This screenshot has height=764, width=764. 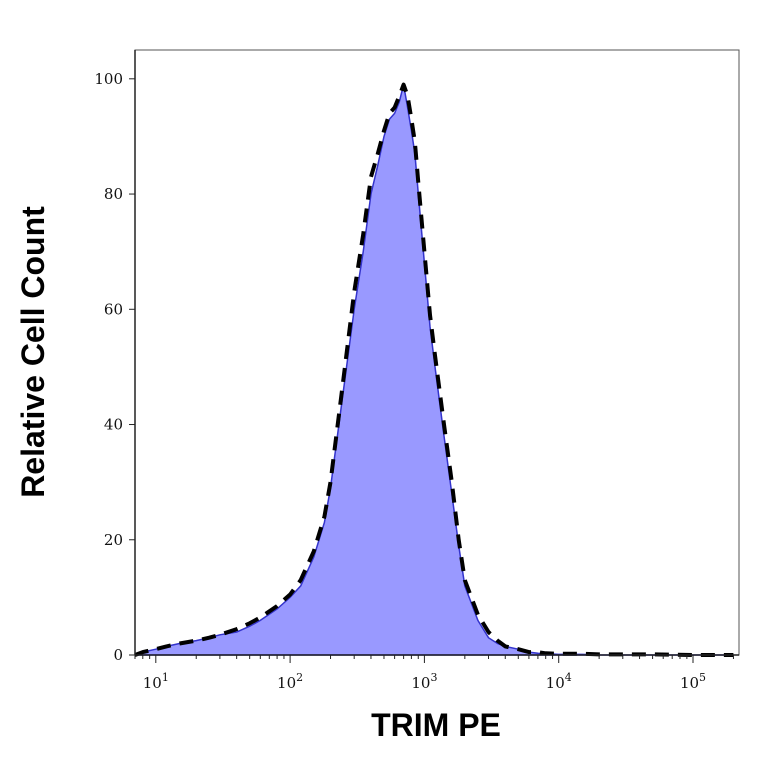 What do you see at coordinates (113, 425) in the screenshot?
I see `y-tick-label: 40` at bounding box center [113, 425].